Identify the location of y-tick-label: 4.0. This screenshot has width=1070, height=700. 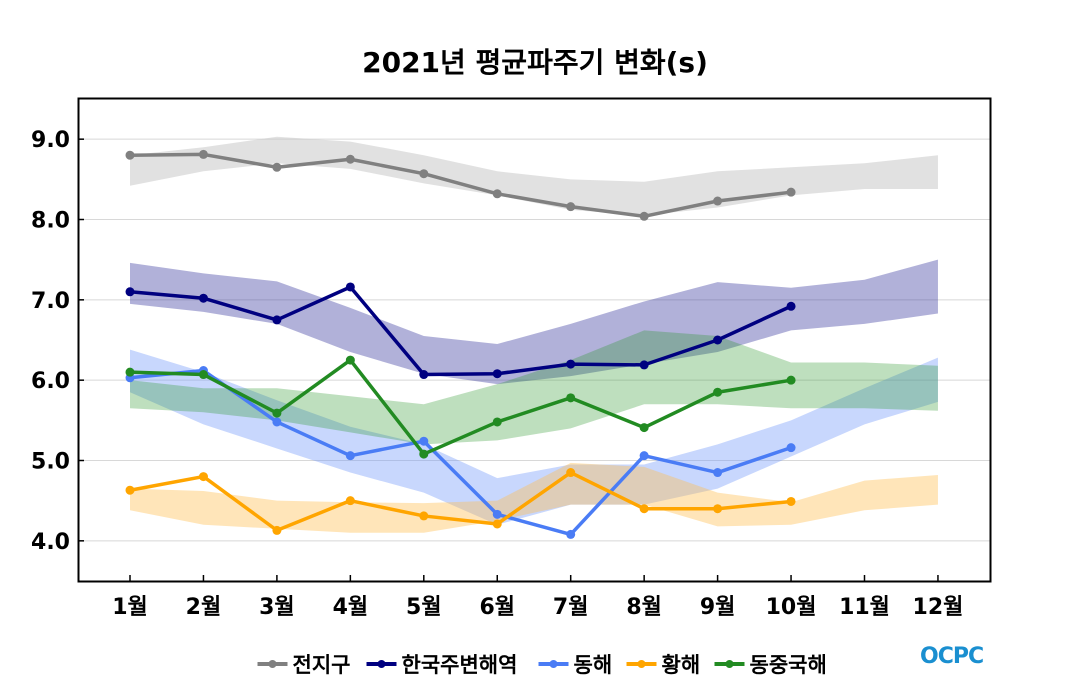
(50, 542).